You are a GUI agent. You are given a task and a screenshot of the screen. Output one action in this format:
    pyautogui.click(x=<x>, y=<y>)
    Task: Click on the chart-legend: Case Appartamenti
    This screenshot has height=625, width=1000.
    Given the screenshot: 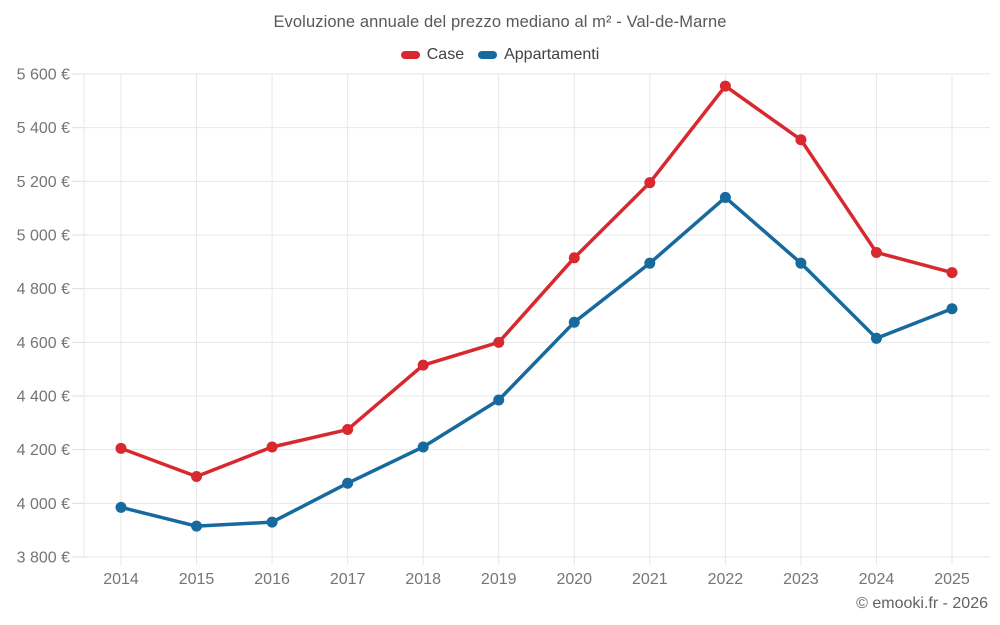 What is the action you would take?
    pyautogui.click(x=500, y=55)
    